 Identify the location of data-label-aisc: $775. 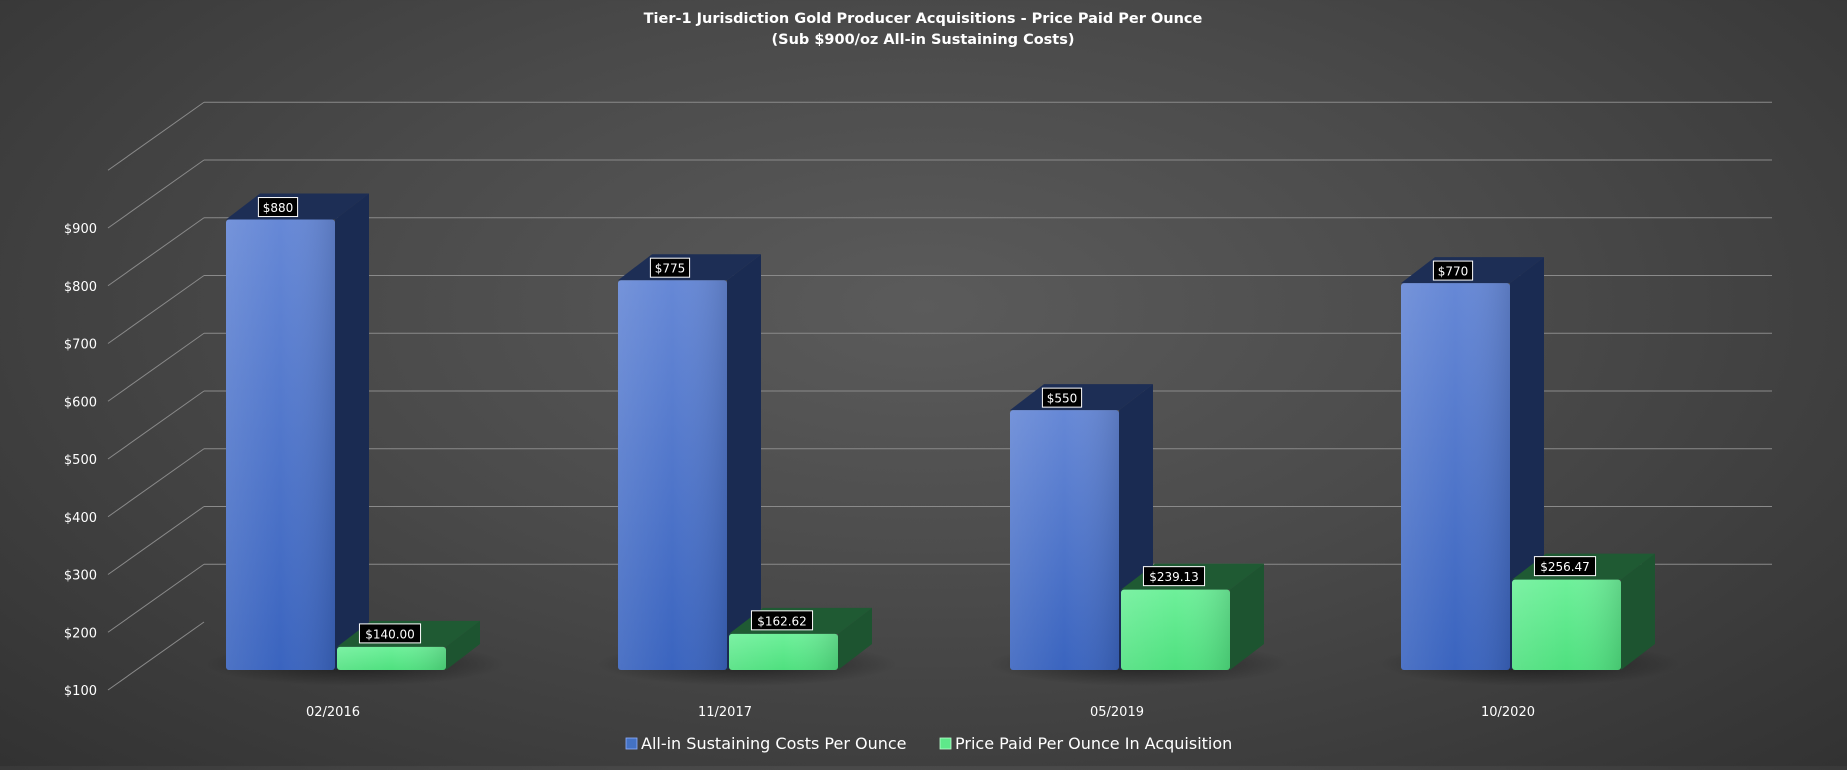
(670, 269).